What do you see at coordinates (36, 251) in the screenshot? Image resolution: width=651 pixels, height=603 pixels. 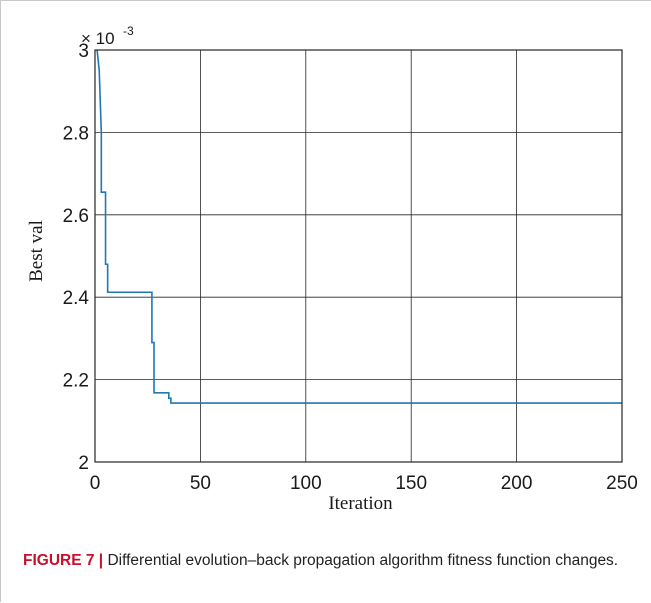 I see `y-axis-label: Best val` at bounding box center [36, 251].